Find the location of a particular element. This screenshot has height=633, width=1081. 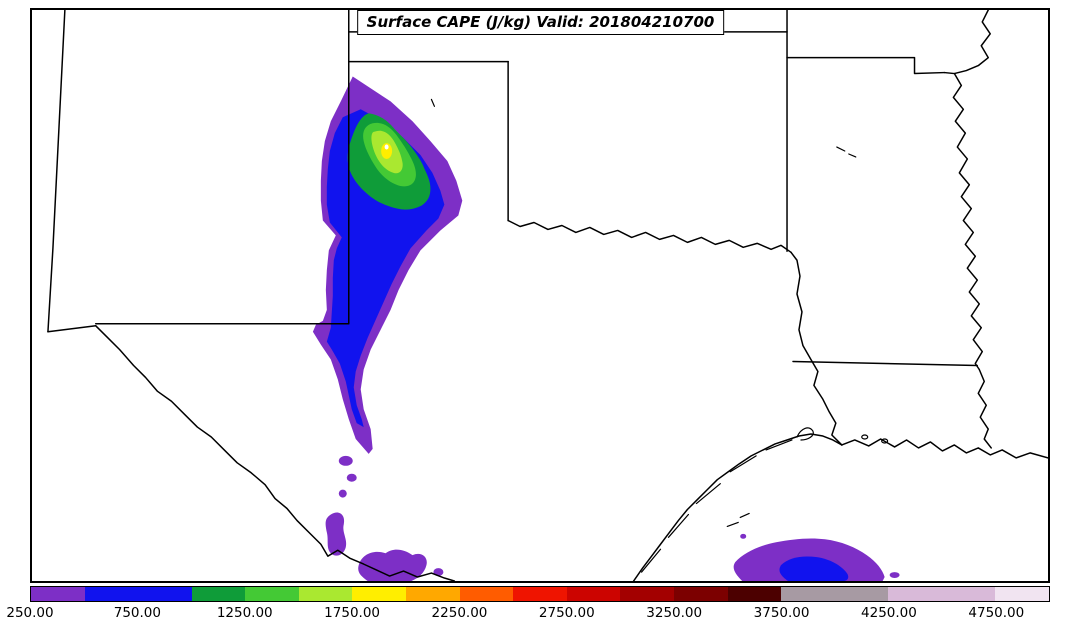

coastal-lakes is located at coordinates (875, 439).